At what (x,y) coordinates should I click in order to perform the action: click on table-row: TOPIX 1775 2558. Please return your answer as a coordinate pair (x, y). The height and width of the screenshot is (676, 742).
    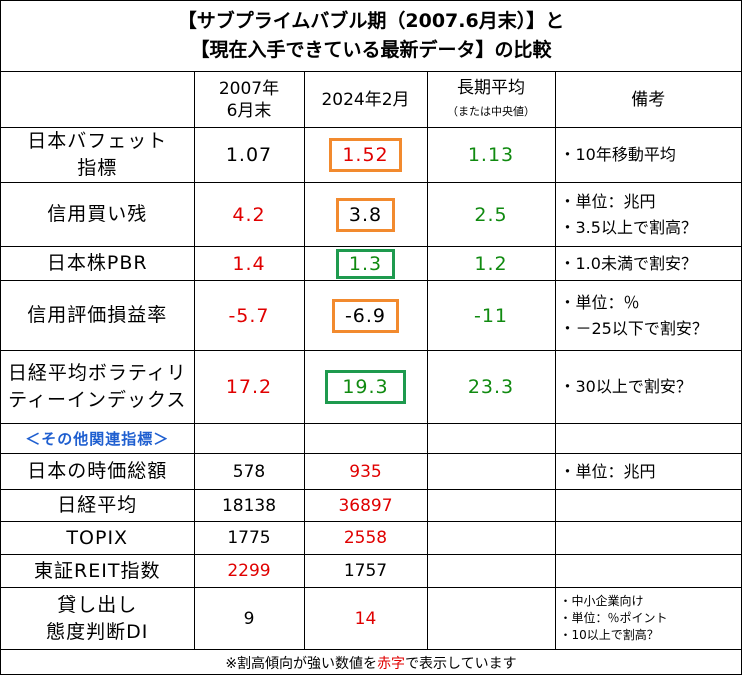
    Looking at the image, I should click on (371, 538).